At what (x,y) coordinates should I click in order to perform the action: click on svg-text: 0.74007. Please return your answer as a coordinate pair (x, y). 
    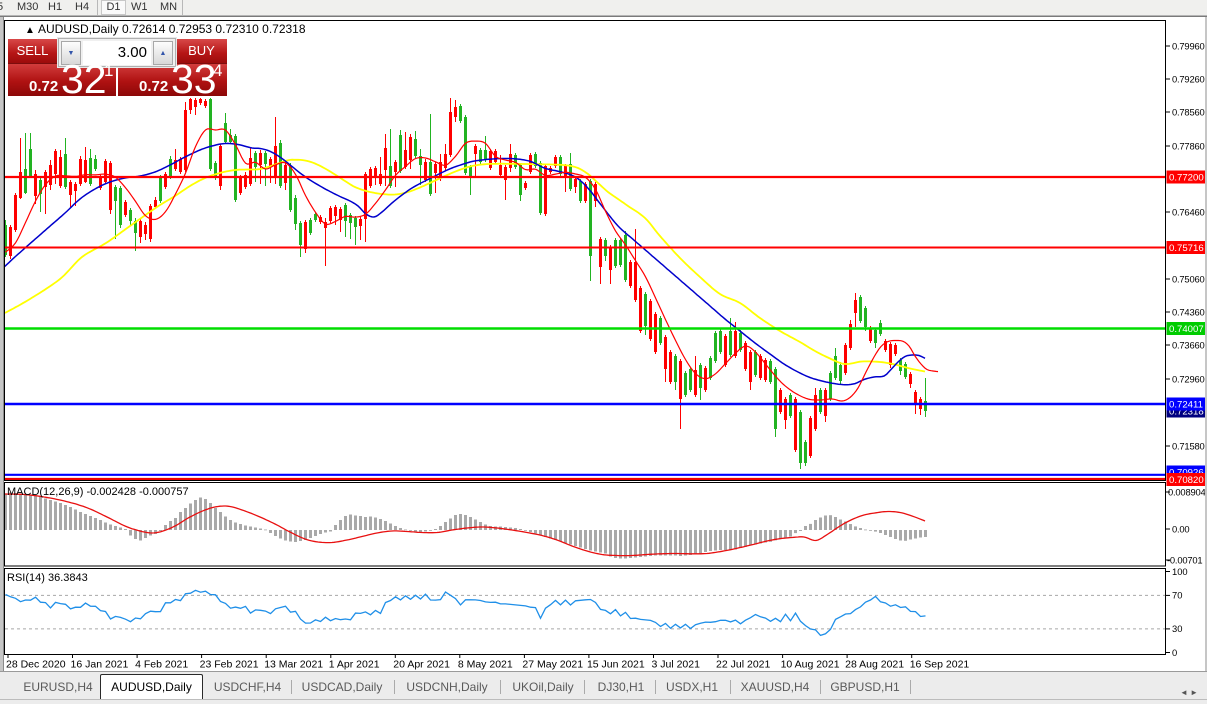
    Looking at the image, I should click on (1186, 329).